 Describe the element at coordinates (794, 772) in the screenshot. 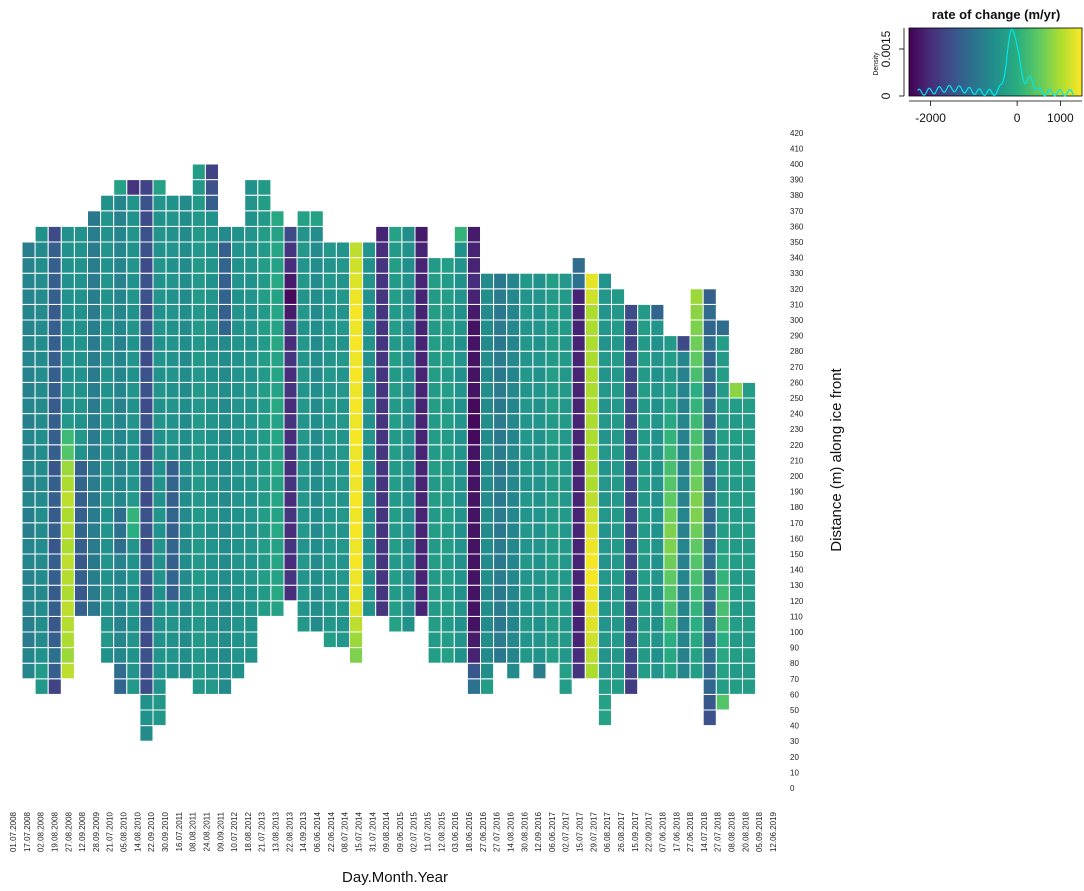

I see `y-tick-label: 10` at that location.